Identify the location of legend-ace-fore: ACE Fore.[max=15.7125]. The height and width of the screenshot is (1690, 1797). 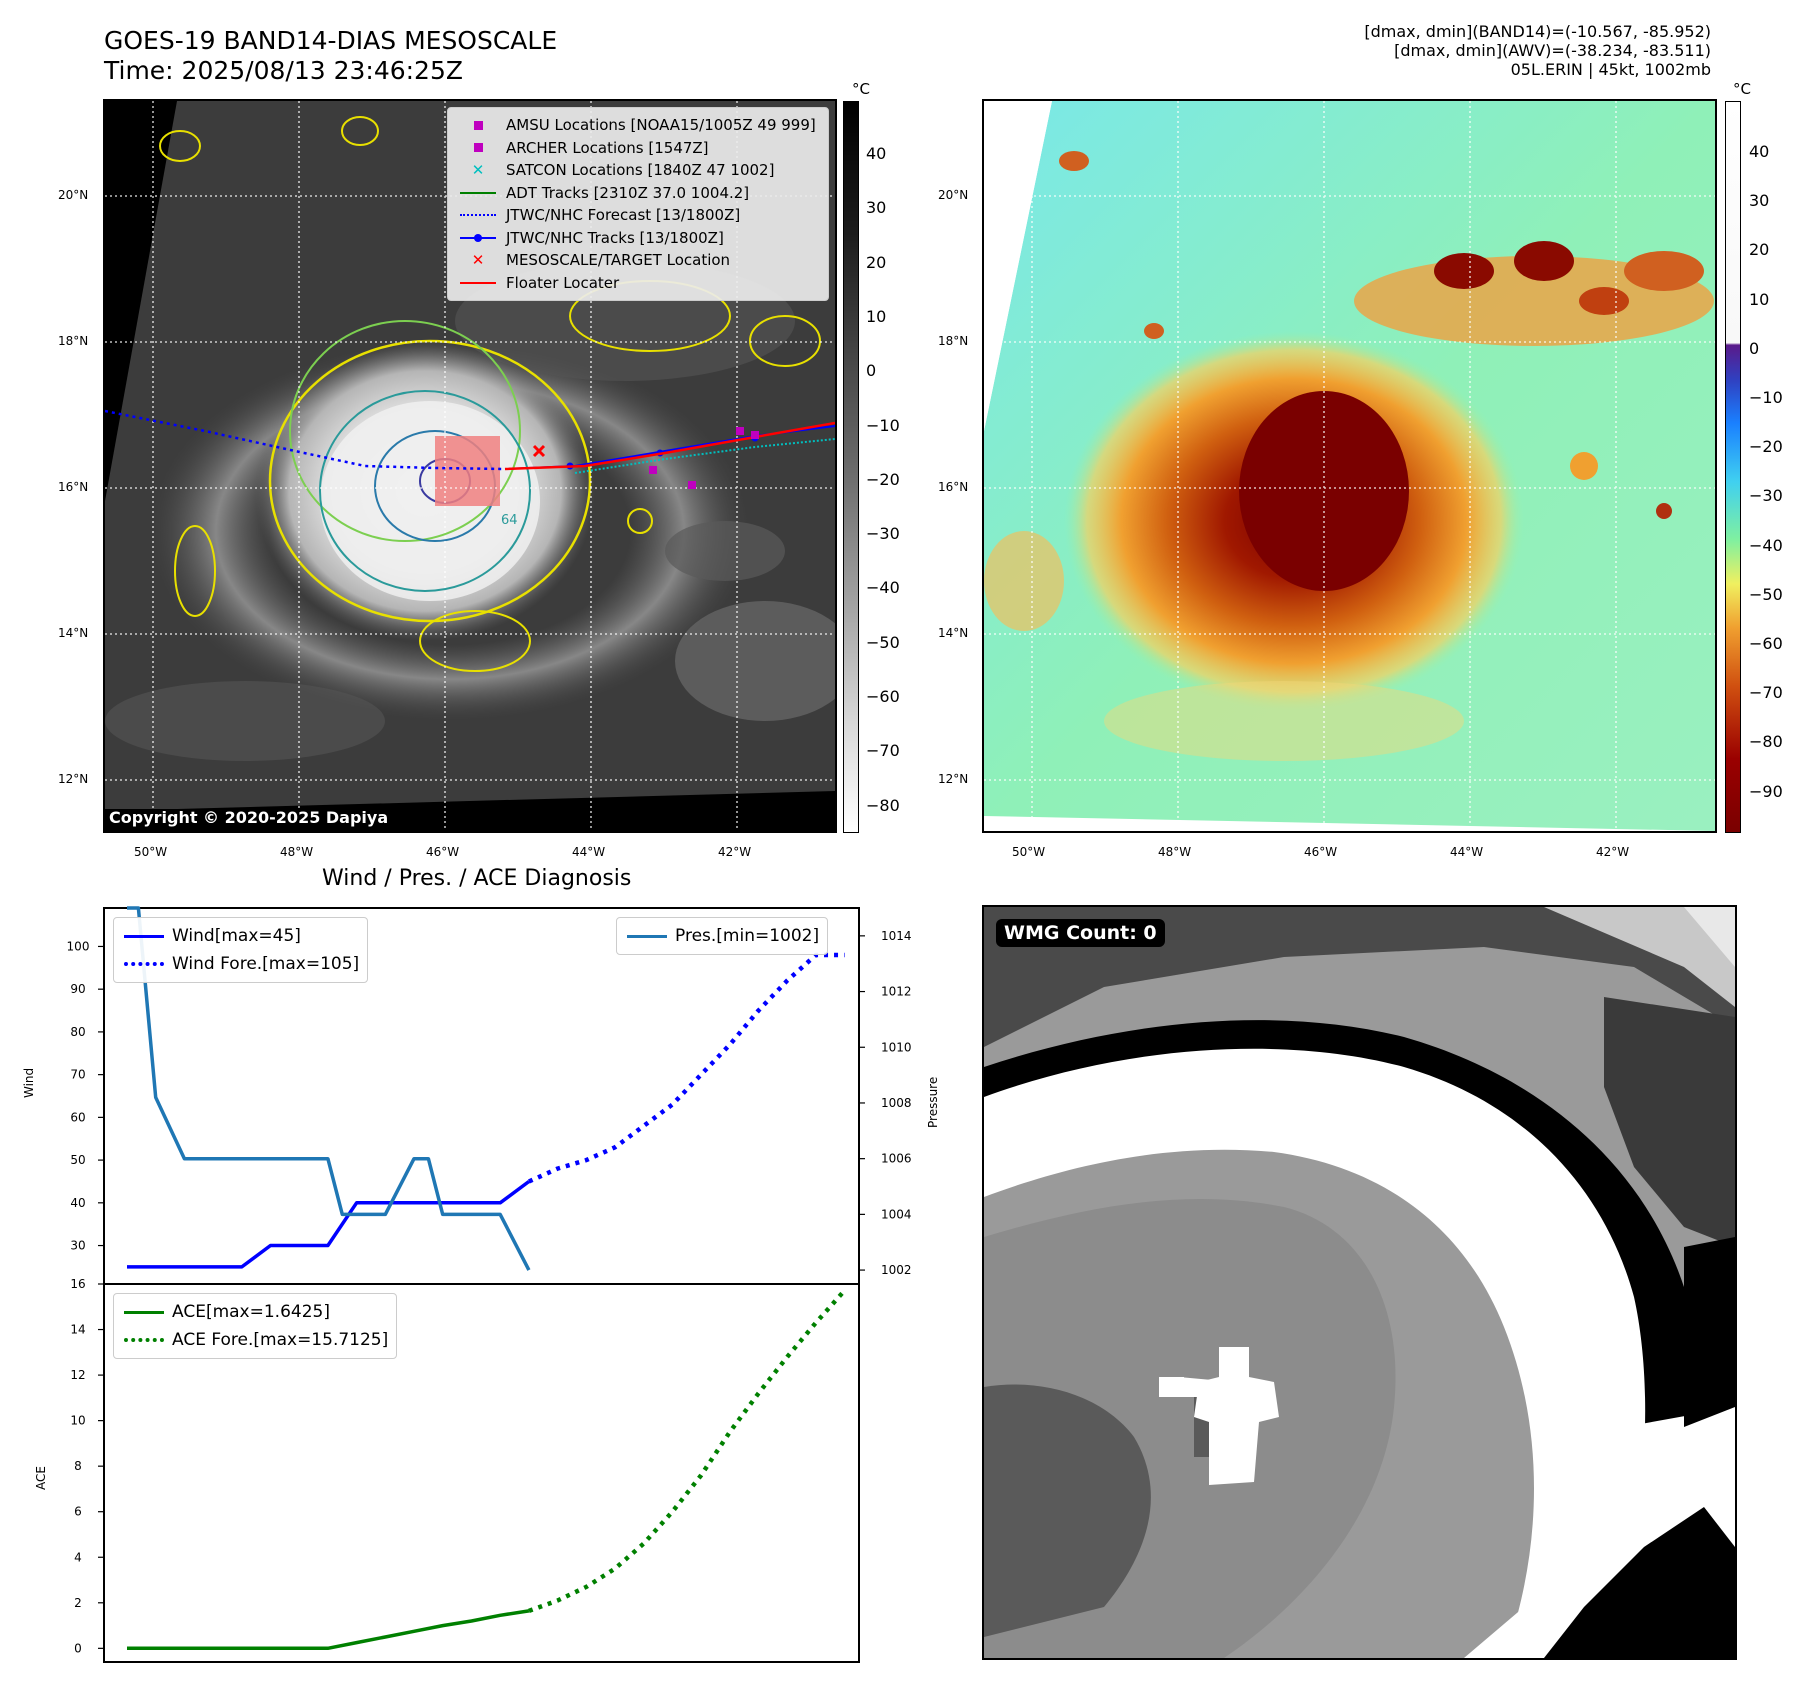
(255, 1340).